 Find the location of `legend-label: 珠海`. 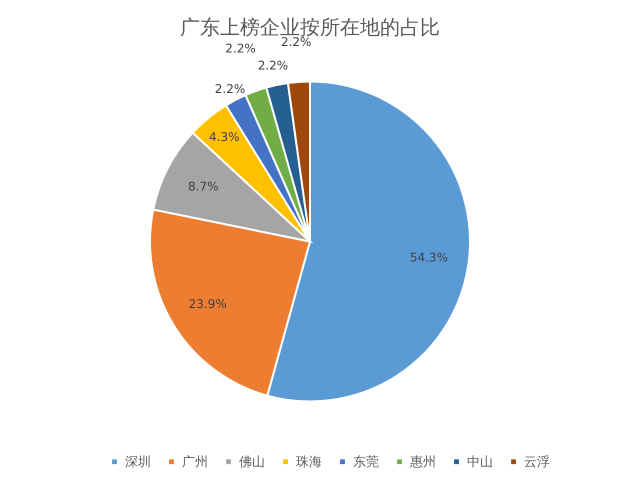

legend-label: 珠海 is located at coordinates (309, 462).